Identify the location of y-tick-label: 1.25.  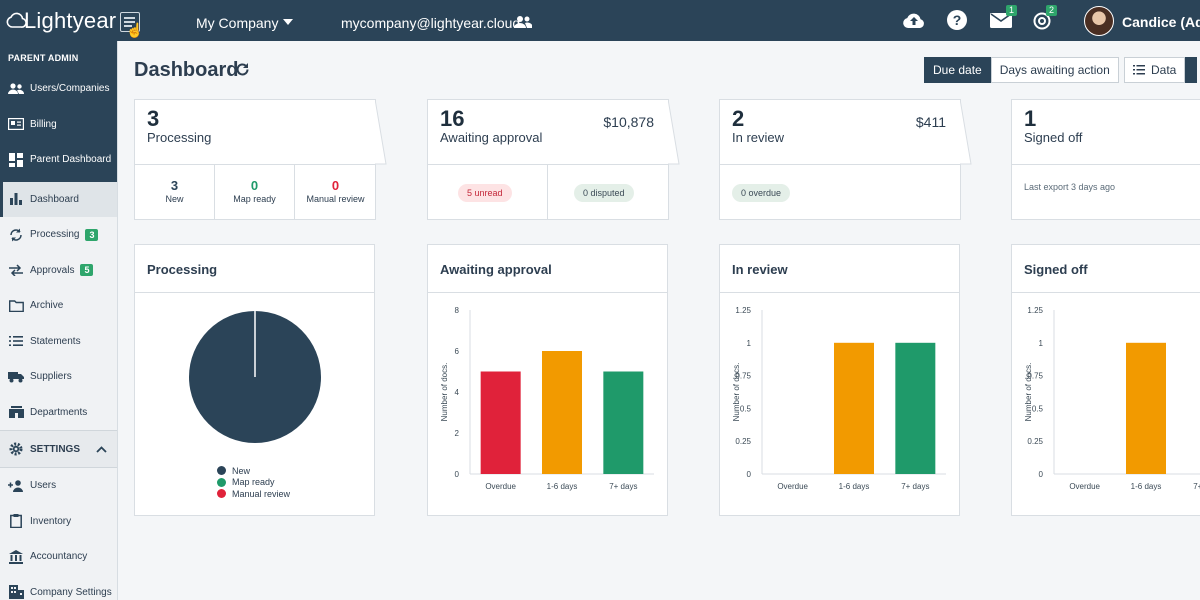
(743, 310).